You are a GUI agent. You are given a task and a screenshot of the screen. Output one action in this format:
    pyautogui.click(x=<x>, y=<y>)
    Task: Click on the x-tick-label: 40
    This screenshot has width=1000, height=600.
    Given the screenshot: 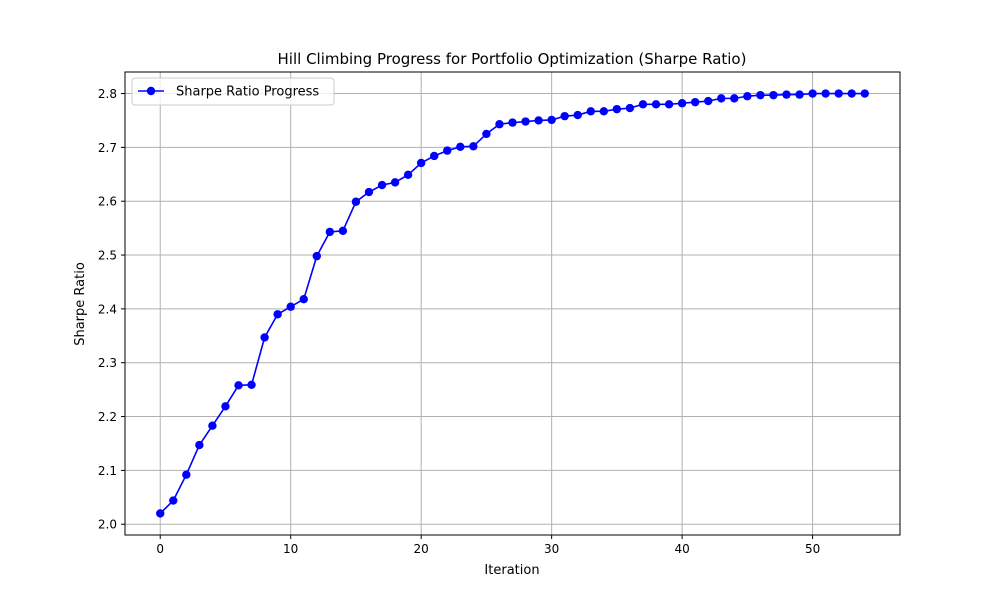 What is the action you would take?
    pyautogui.click(x=681, y=549)
    